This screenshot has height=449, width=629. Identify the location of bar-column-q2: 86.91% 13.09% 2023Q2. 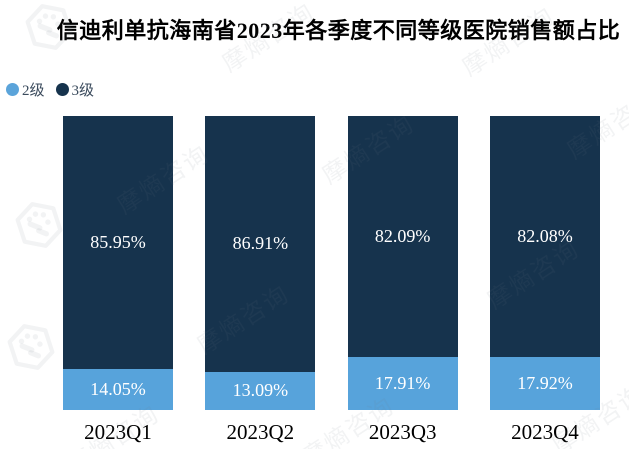
(260, 280).